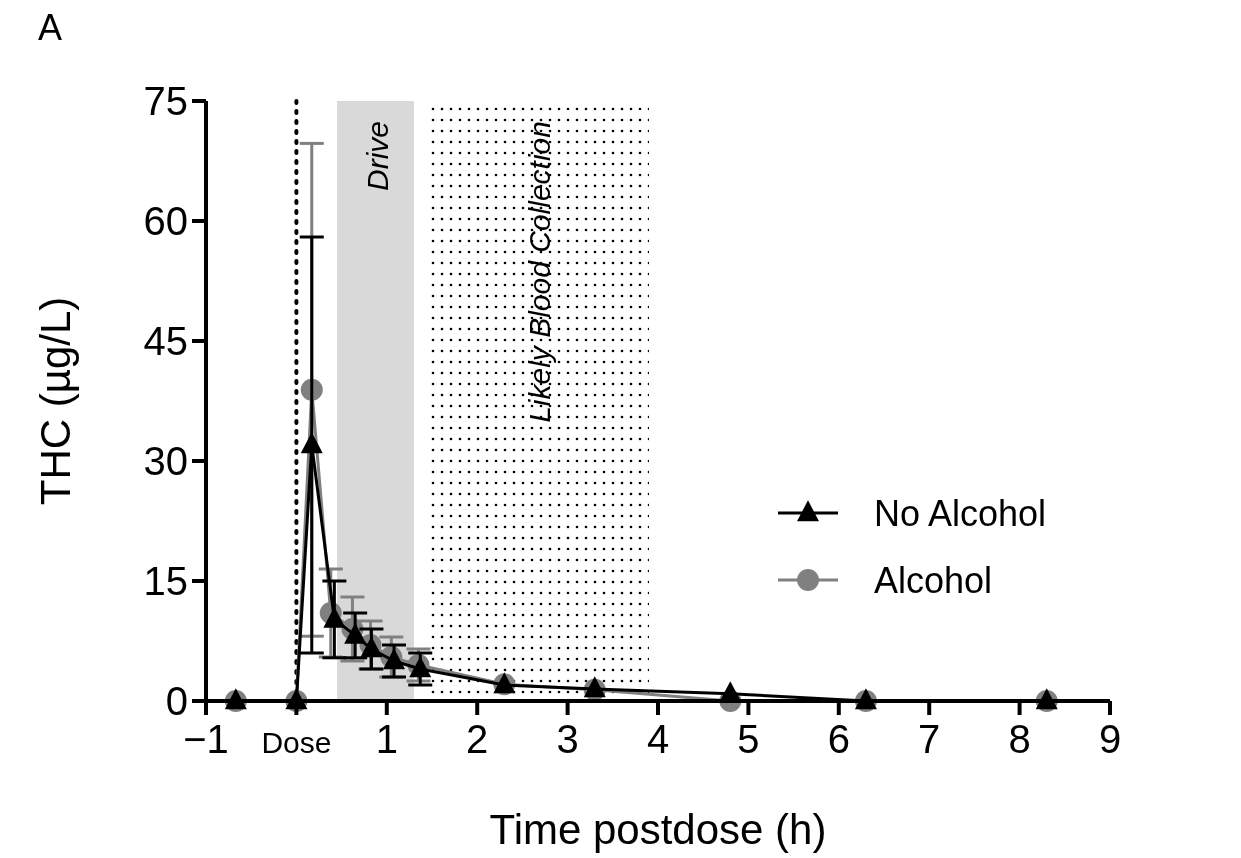 Image resolution: width=1241 pixels, height=858 pixels. What do you see at coordinates (165, 341) in the screenshot?
I see `y-tick-label: 45` at bounding box center [165, 341].